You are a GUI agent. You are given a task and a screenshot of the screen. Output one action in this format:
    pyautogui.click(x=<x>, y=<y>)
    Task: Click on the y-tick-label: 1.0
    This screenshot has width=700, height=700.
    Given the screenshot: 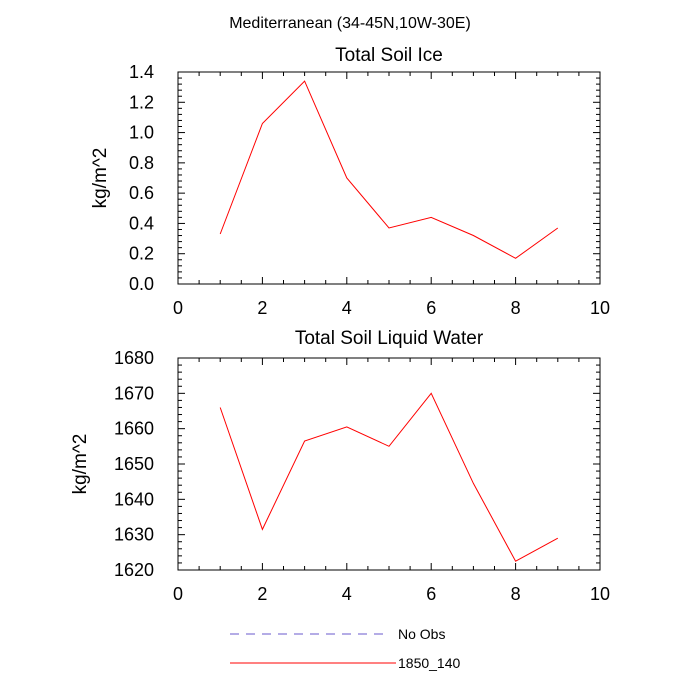 What is the action you would take?
    pyautogui.click(x=141, y=133)
    